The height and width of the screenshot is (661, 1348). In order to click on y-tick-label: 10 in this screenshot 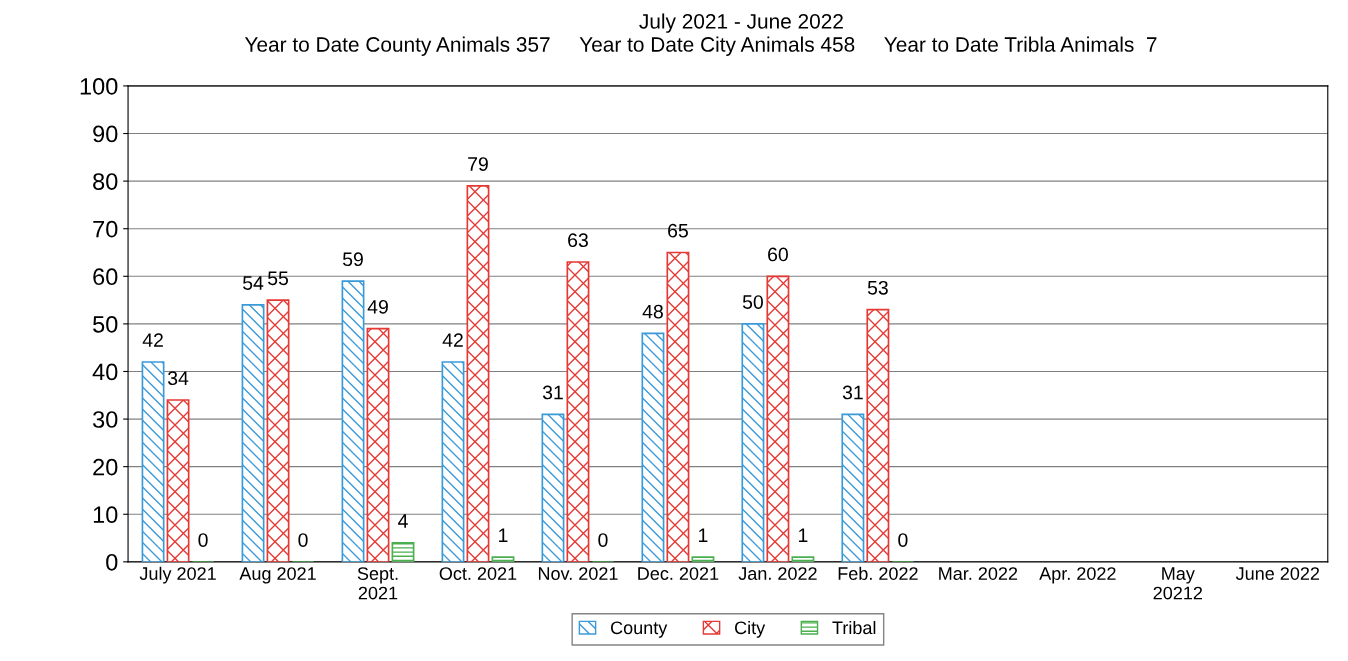, I will do `click(105, 515)`.